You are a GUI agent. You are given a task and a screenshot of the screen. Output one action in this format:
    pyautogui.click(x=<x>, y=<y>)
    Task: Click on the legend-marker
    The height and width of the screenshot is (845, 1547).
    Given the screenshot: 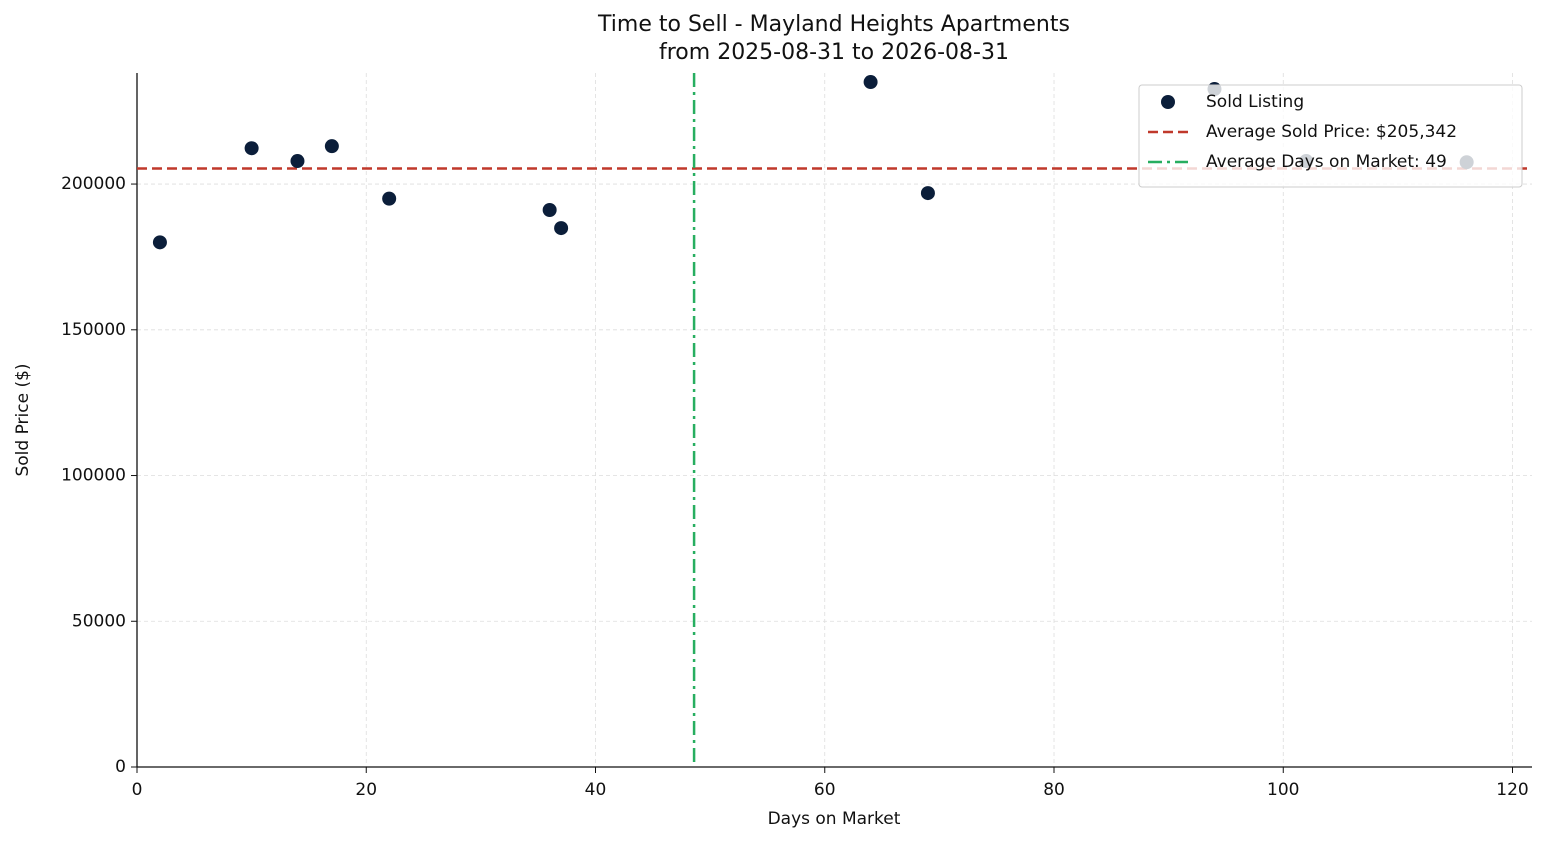 What is the action you would take?
    pyautogui.click(x=1168, y=102)
    